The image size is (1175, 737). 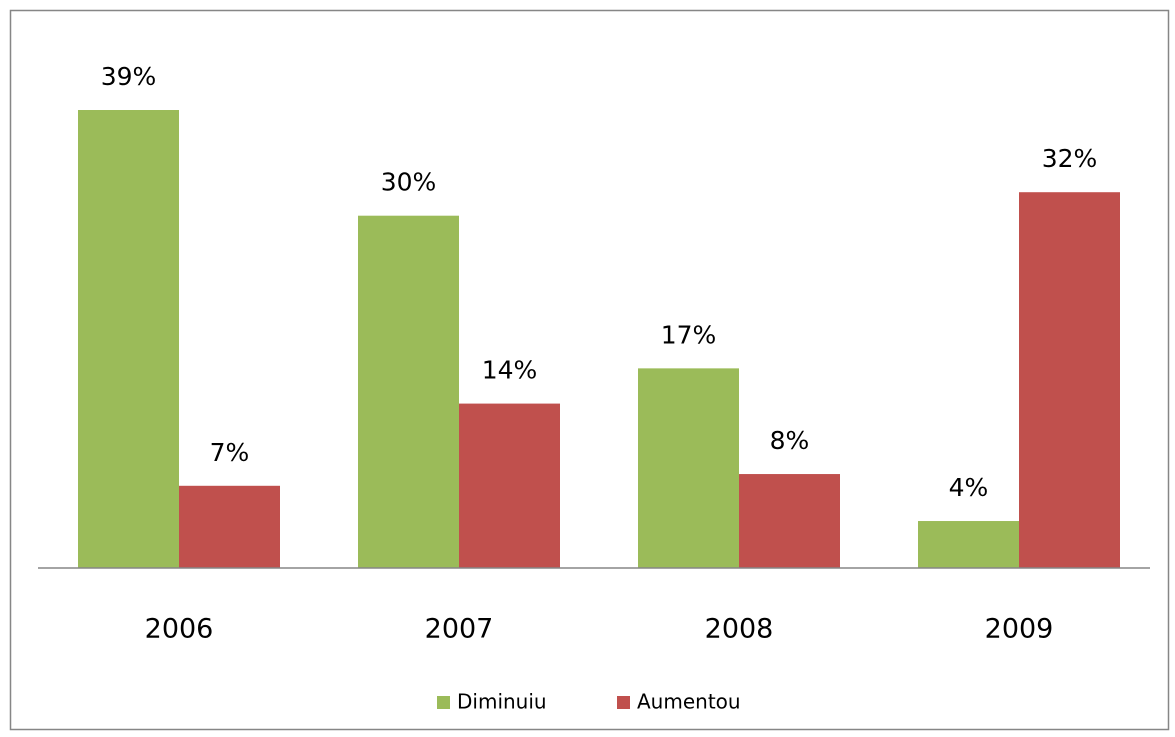 What do you see at coordinates (230, 452) in the screenshot?
I see `value-label: 7%` at bounding box center [230, 452].